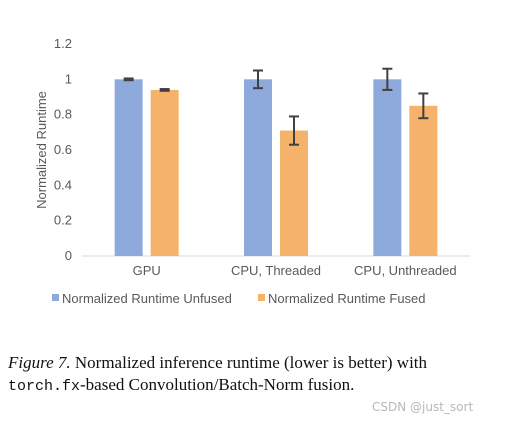  I want to click on y-tick-label: 0.8, so click(63, 114).